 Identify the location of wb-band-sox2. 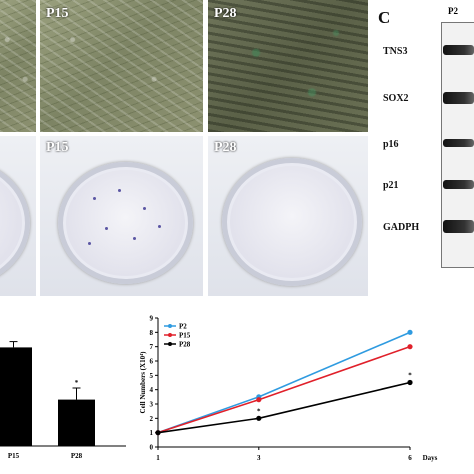
(458, 98).